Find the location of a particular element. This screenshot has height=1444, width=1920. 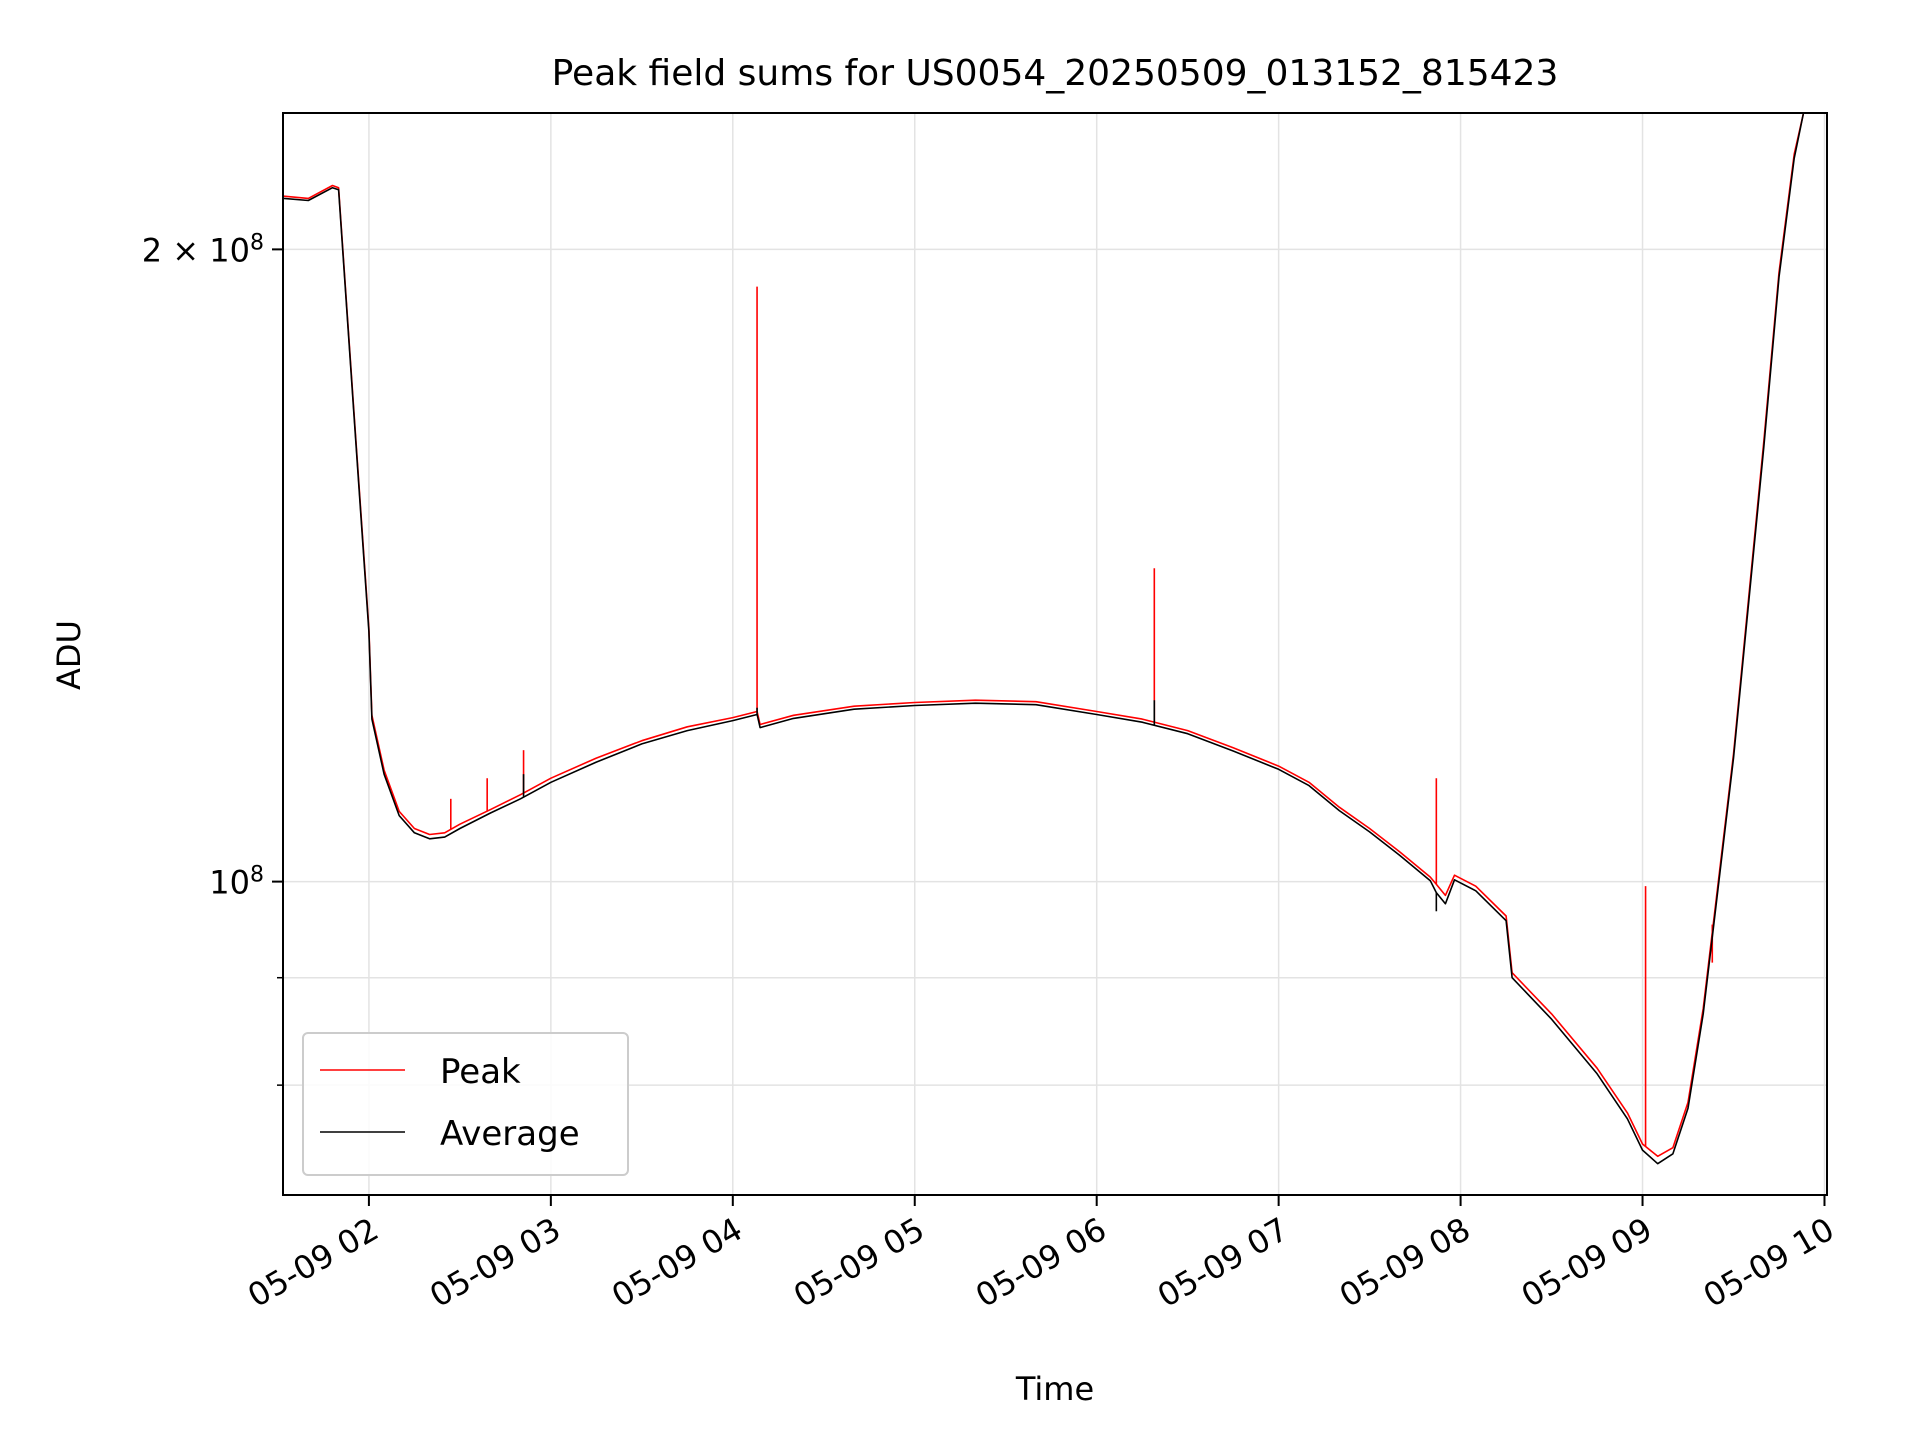

y-tick-label: 2 × 108 is located at coordinates (203, 250).